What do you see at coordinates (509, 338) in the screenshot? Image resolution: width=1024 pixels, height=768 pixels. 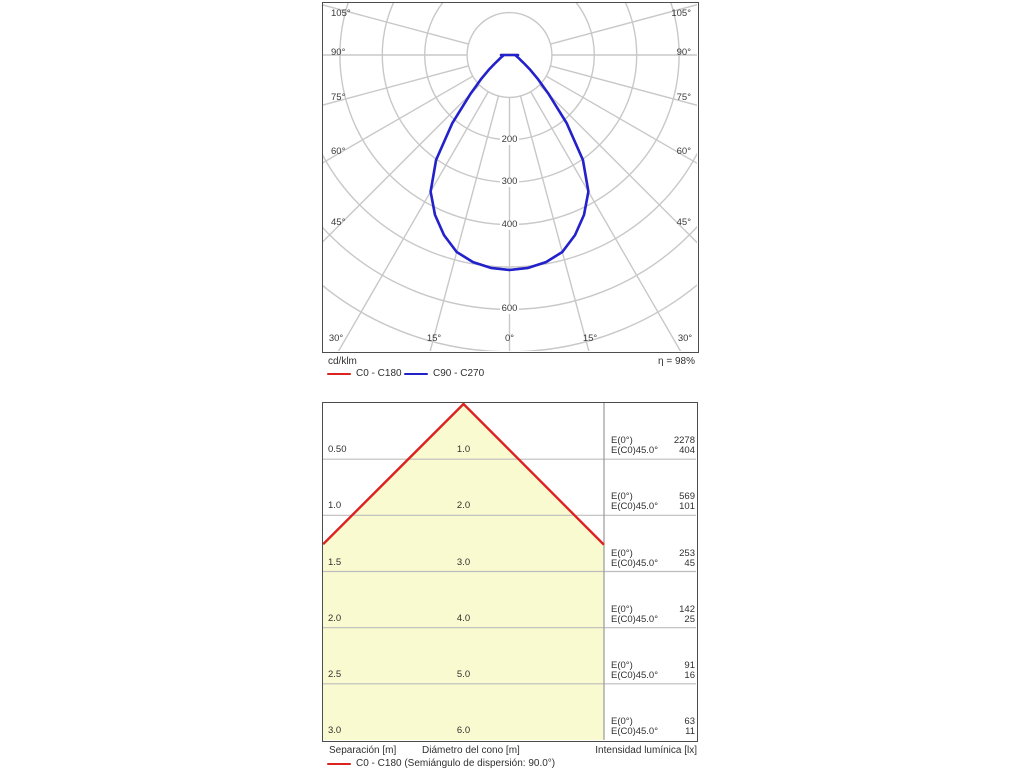 I see `polar-angle-label: 0°` at bounding box center [509, 338].